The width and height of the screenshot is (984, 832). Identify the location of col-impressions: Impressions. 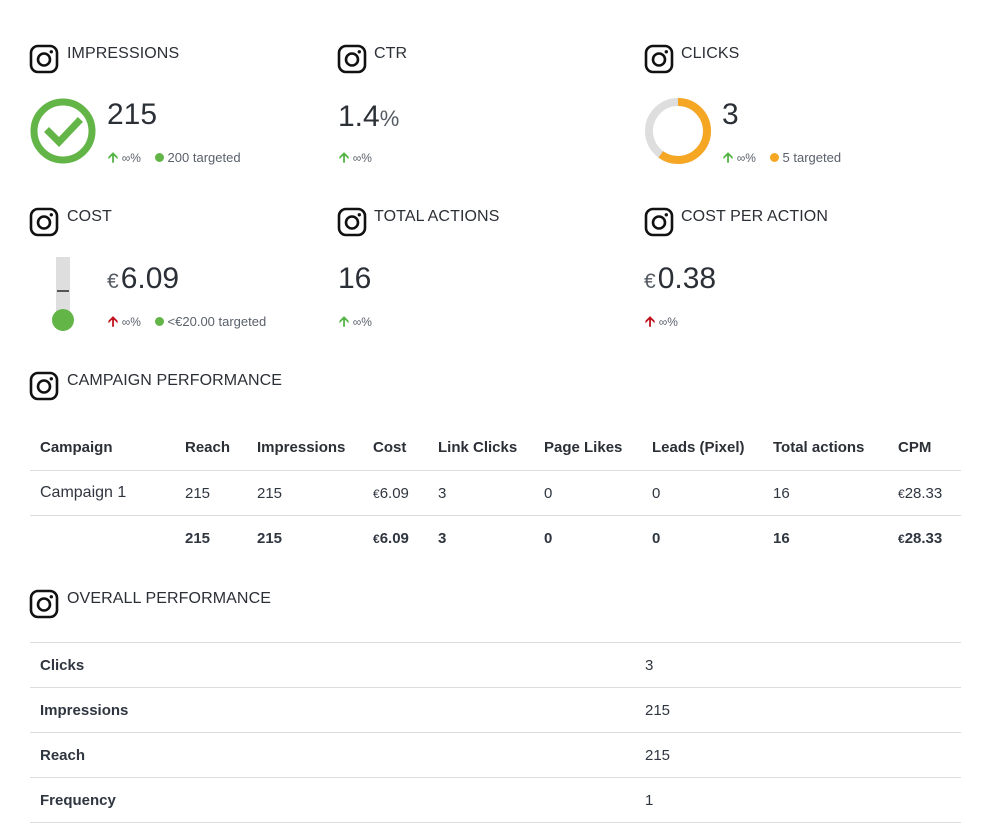
(301, 447).